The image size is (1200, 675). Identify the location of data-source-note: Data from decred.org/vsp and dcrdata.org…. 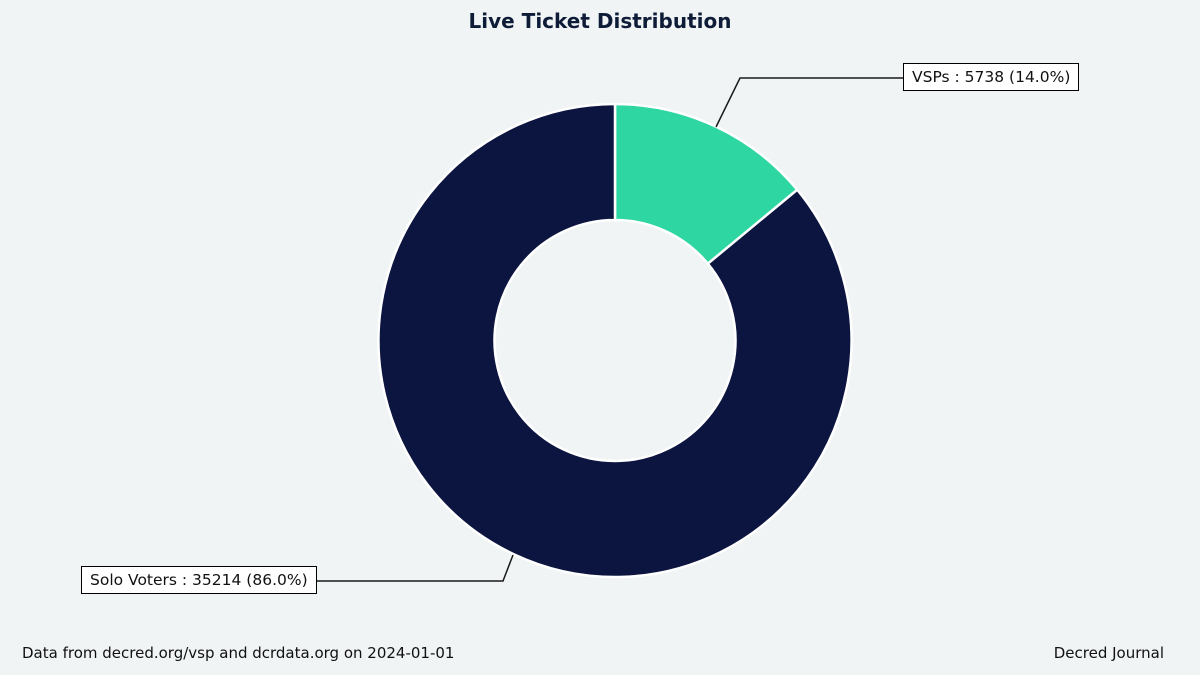
(238, 653).